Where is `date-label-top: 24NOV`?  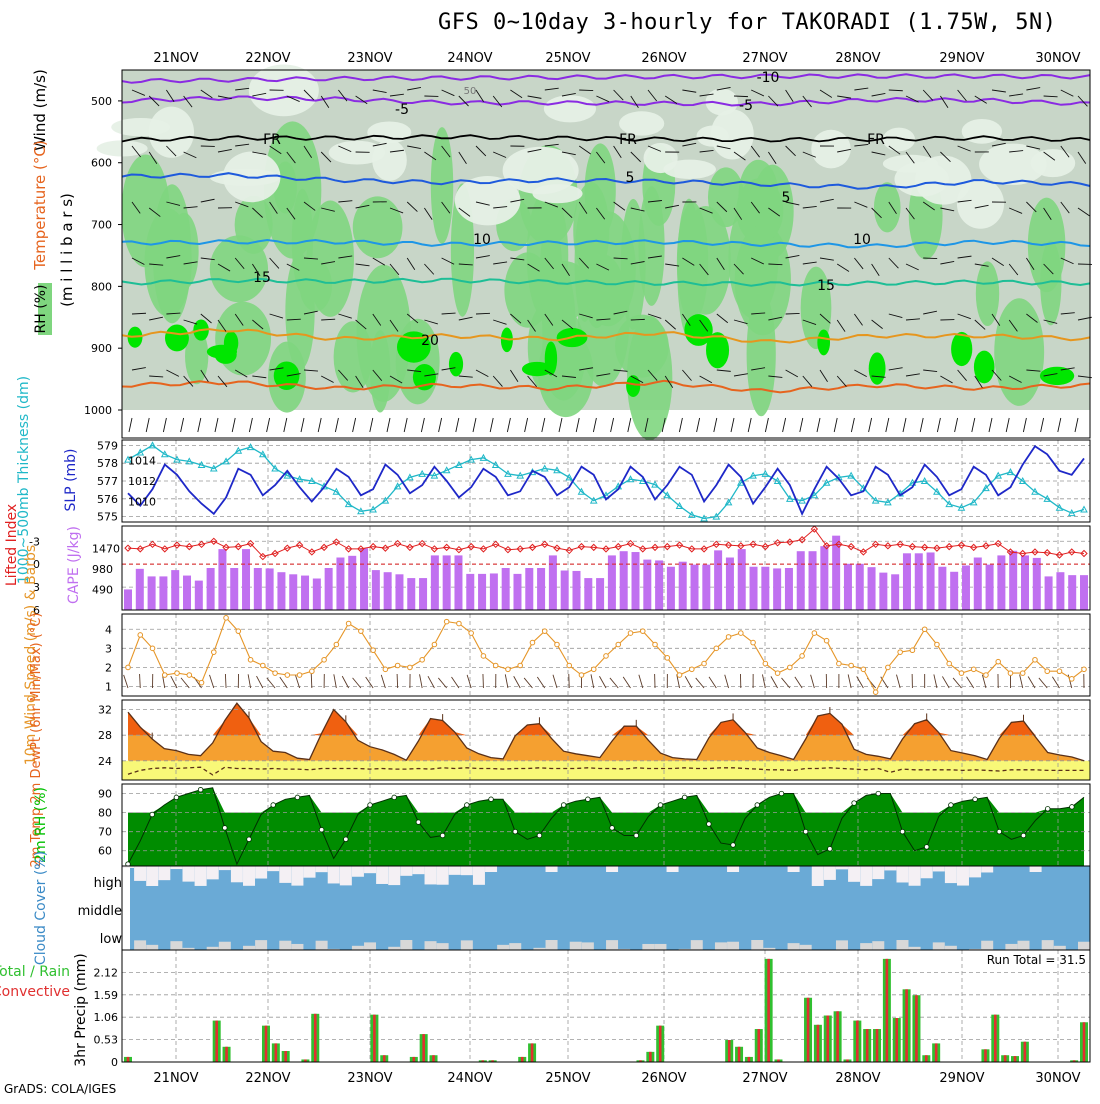 date-label-top: 24NOV is located at coordinates (469, 58).